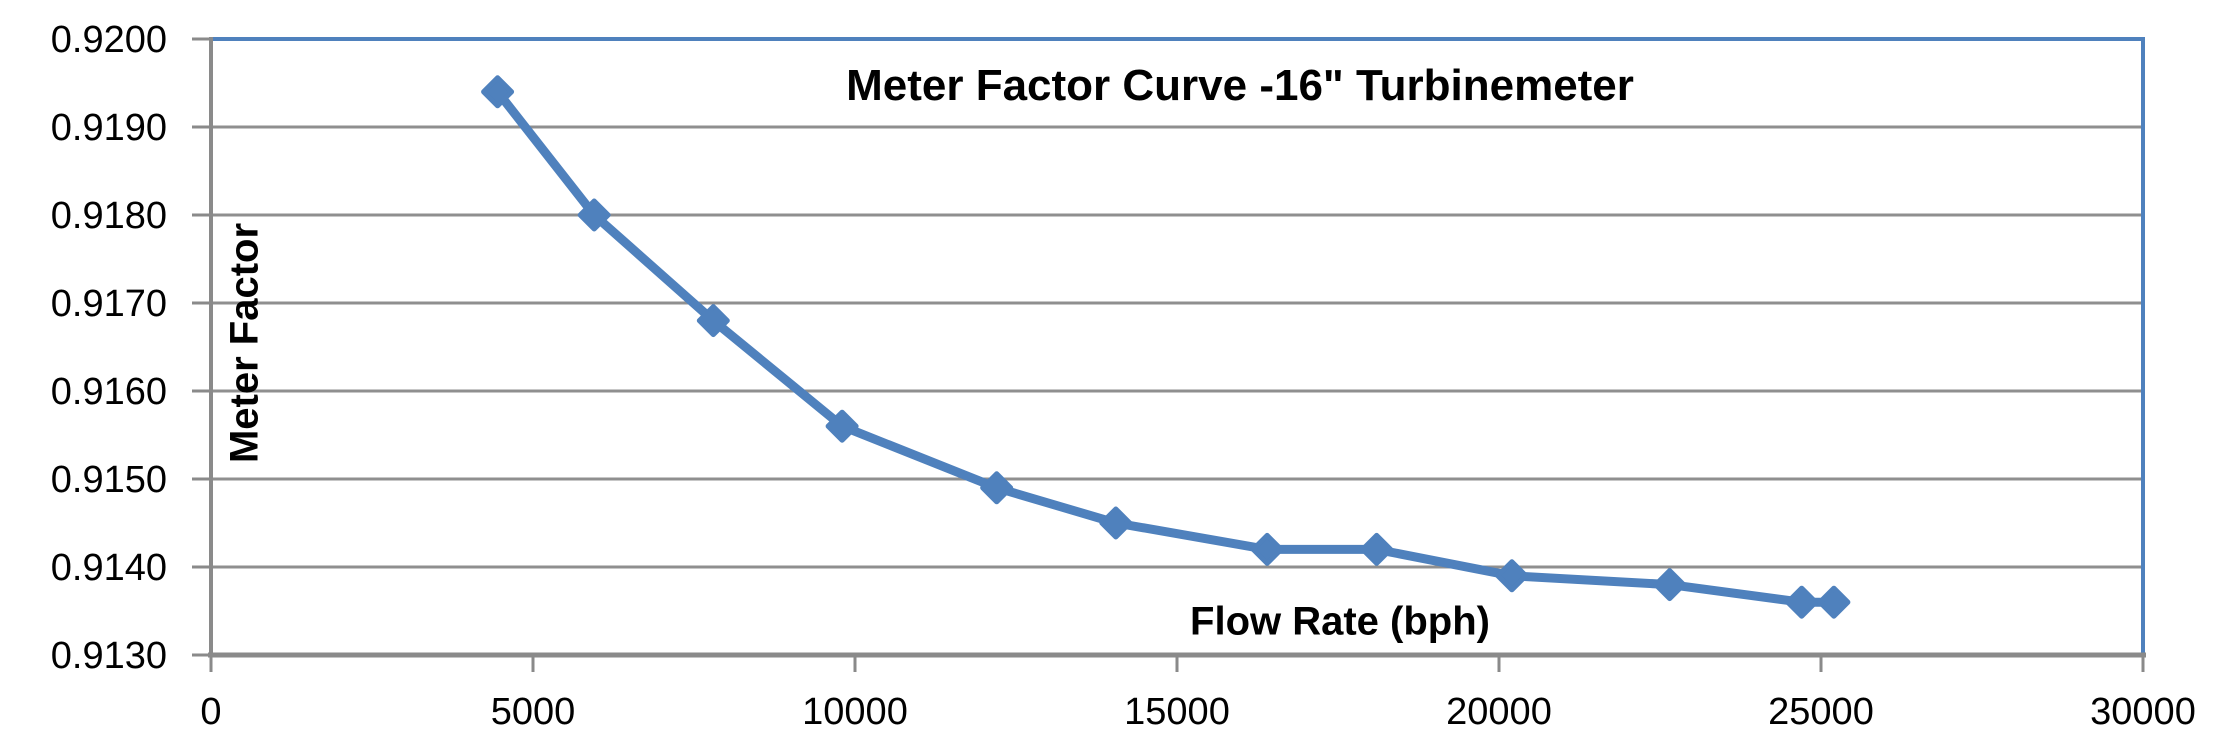 This screenshot has height=747, width=2234. What do you see at coordinates (109, 392) in the screenshot?
I see `y-tick-label: 0.9160` at bounding box center [109, 392].